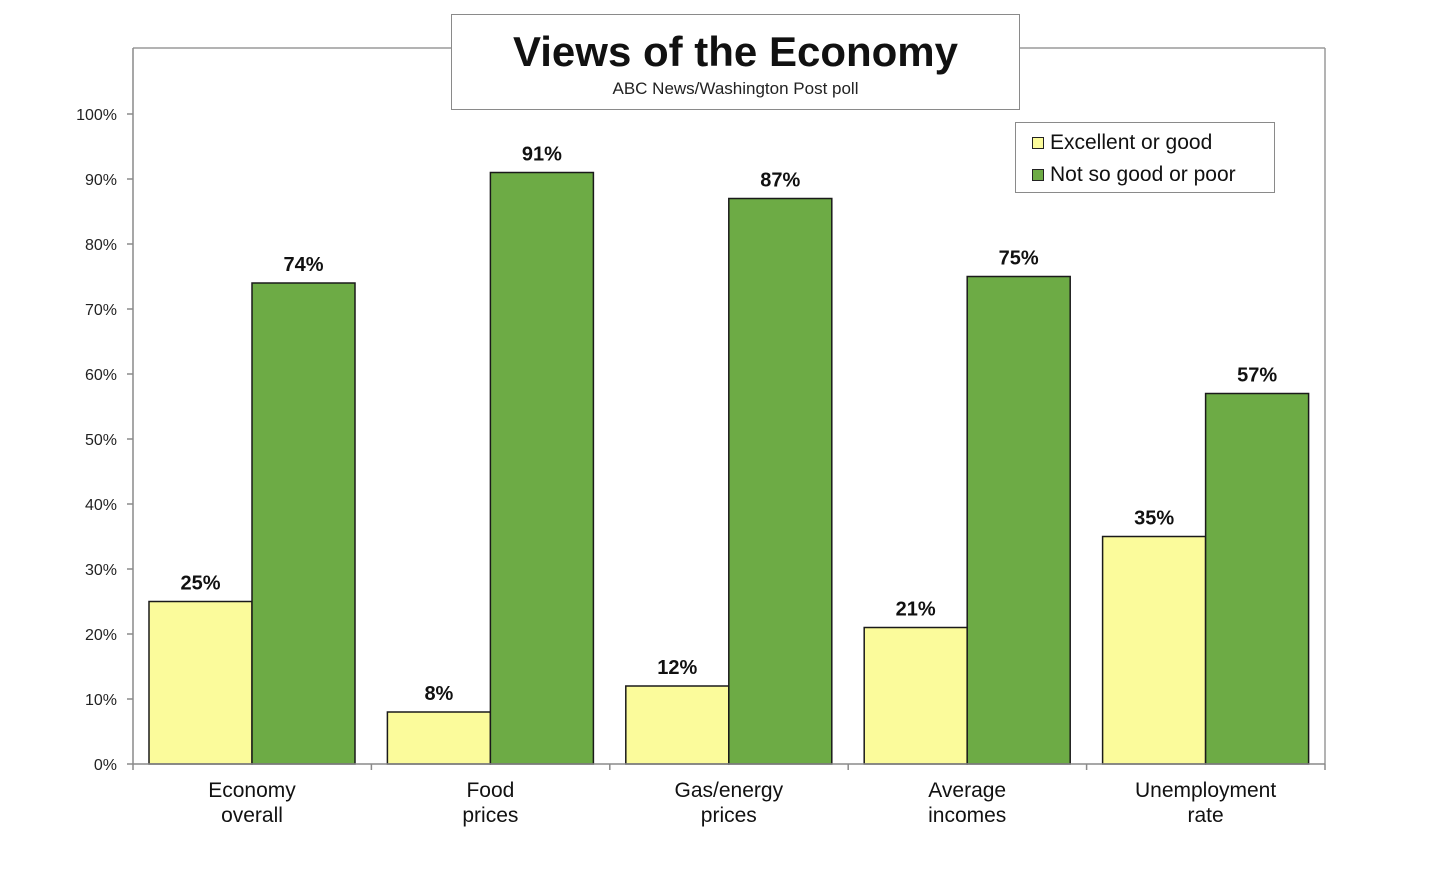 The width and height of the screenshot is (1456, 891). I want to click on x-tick-label: Average, so click(967, 790).